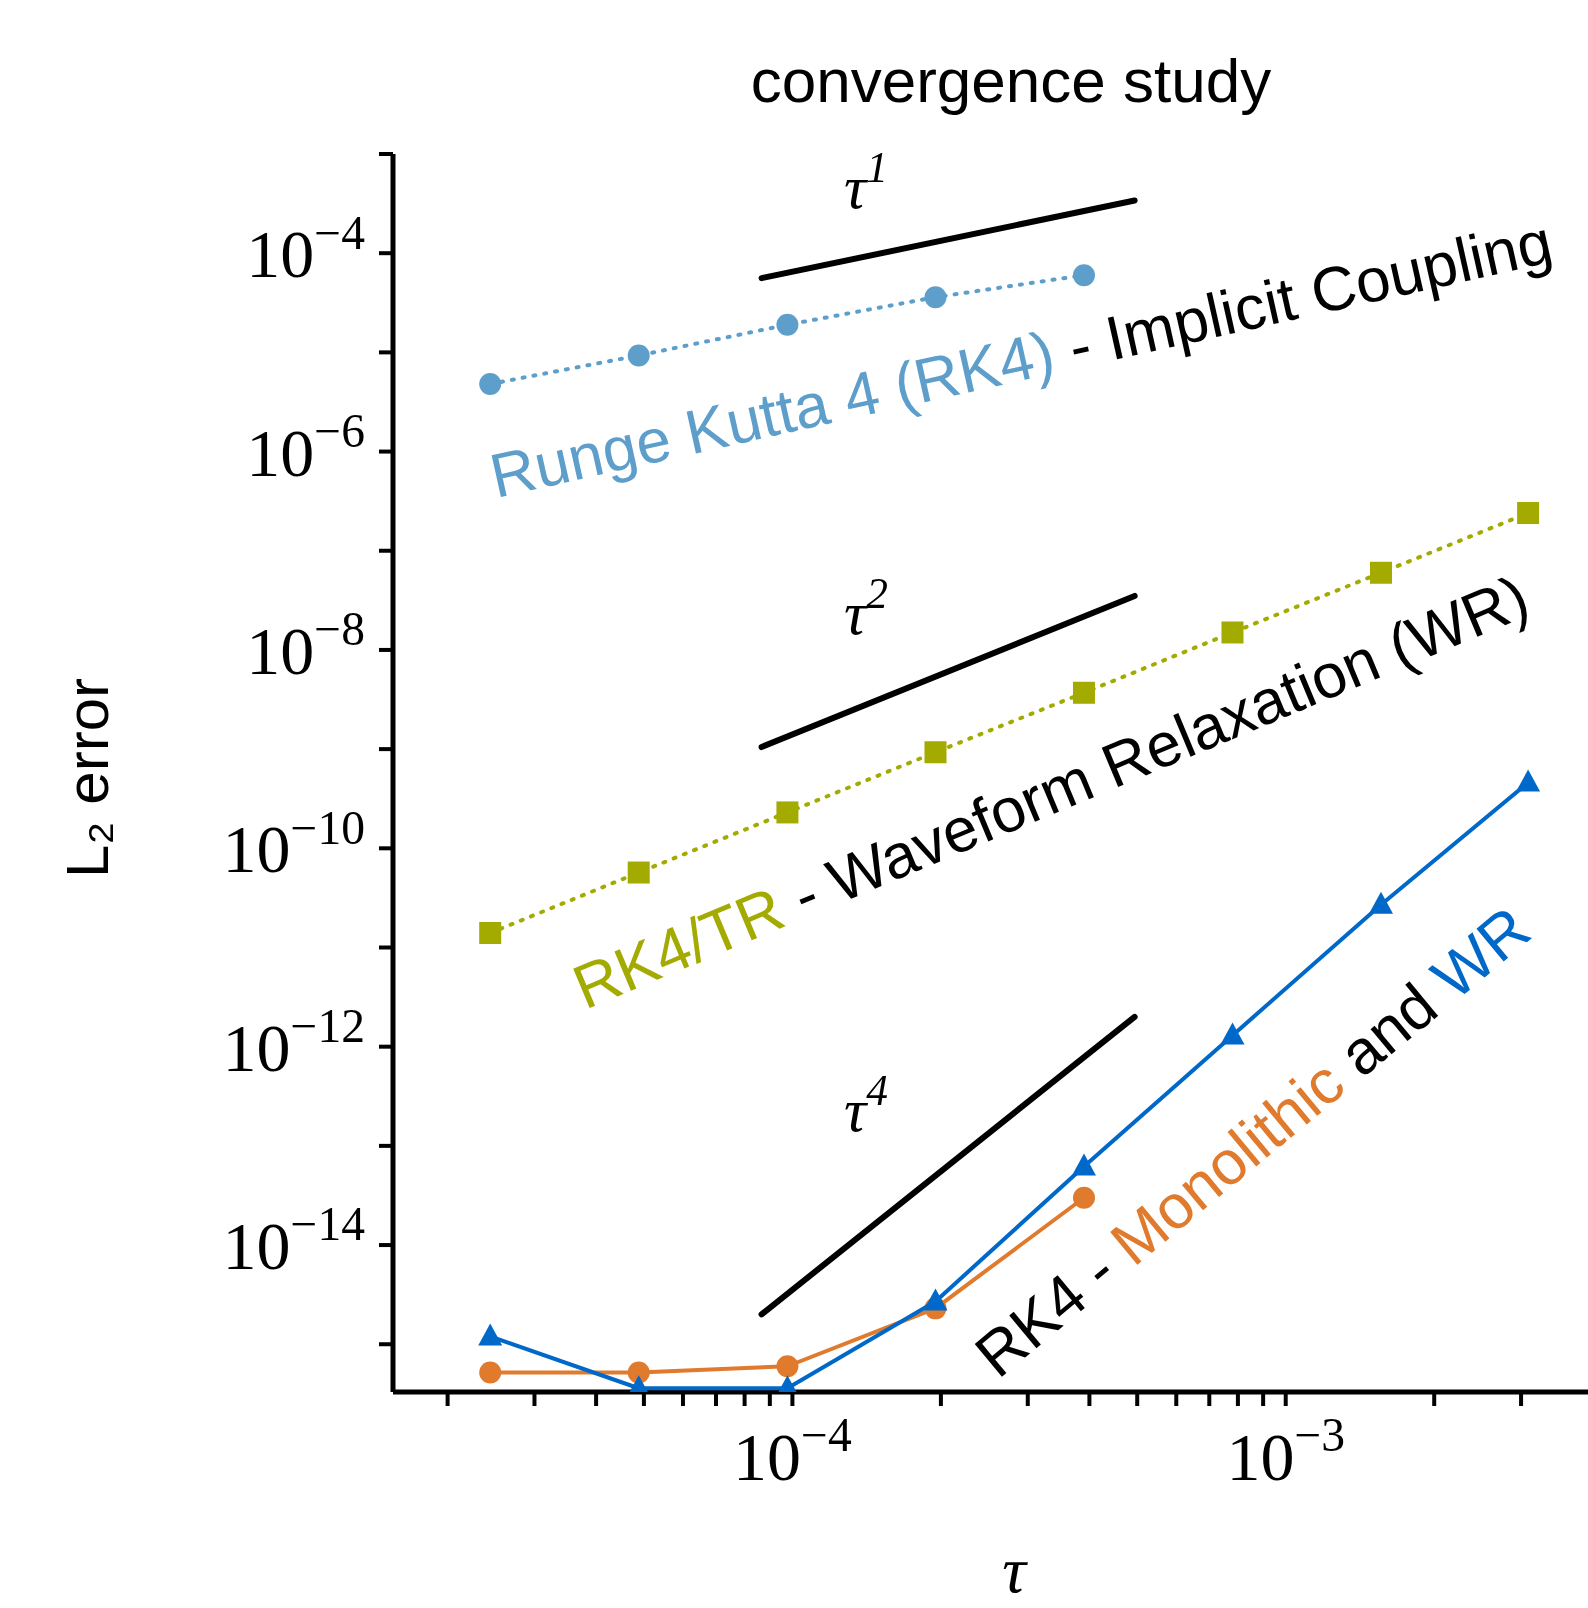 The height and width of the screenshot is (1608, 1588). Describe the element at coordinates (1310, 294) in the screenshot. I see `annotation: - Implicit Coupling` at that location.